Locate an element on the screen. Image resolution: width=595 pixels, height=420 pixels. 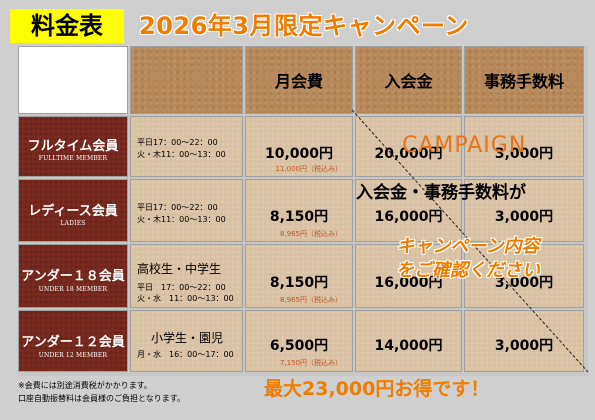
hours-cell: 小学生・園児 月・水 16：00～17：00 is located at coordinates (186, 341).